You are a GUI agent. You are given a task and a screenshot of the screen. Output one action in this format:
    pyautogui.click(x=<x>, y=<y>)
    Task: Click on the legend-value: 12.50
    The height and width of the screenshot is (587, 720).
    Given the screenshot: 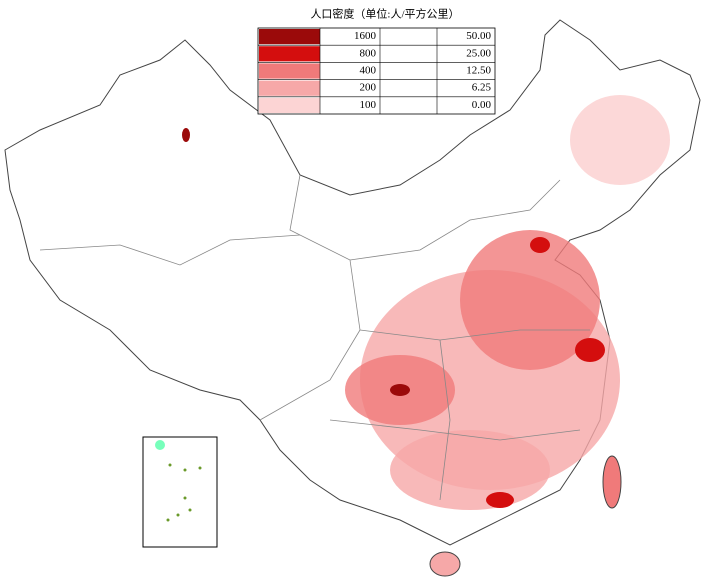 What is the action you would take?
    pyautogui.click(x=478, y=71)
    